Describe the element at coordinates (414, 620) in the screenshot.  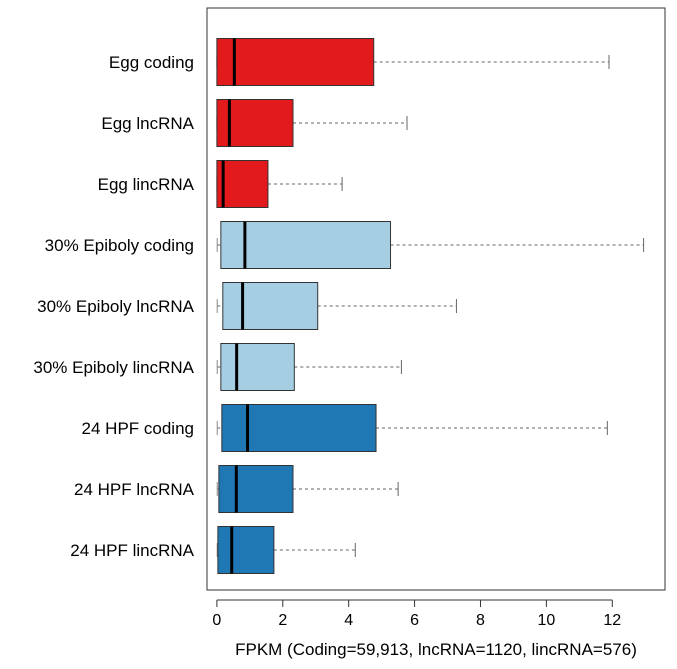
I see `x-tick-label: 6` at that location.